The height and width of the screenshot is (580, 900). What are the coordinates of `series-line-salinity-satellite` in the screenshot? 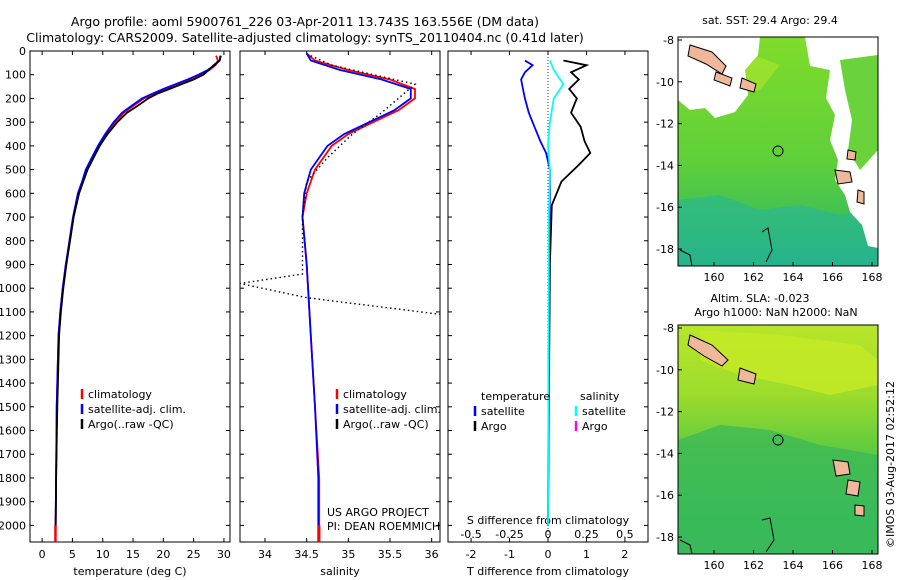 It's located at (556, 293).